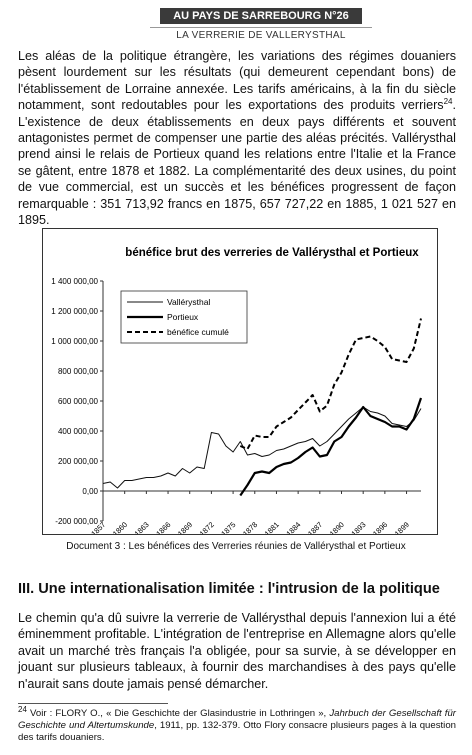 This screenshot has height=755, width=472. Describe the element at coordinates (78, 371) in the screenshot. I see `y-tick-label: 800 000,00` at that location.